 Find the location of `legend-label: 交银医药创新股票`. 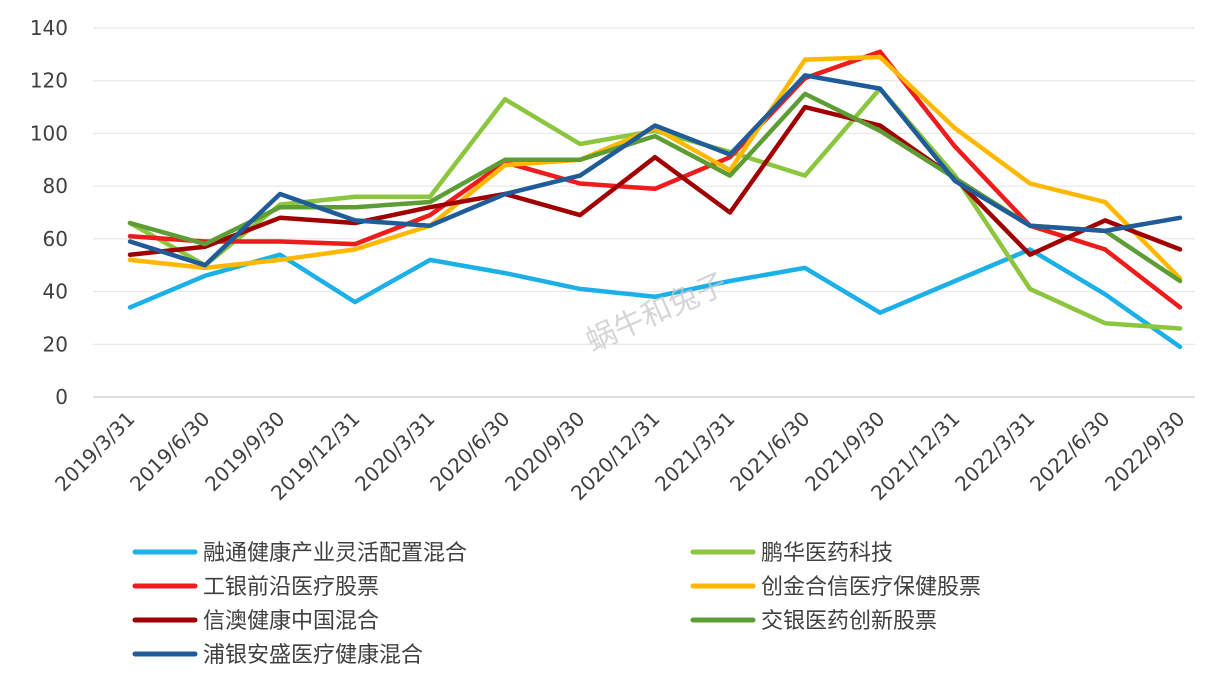

legend-label: 交银医药创新股票 is located at coordinates (849, 621).